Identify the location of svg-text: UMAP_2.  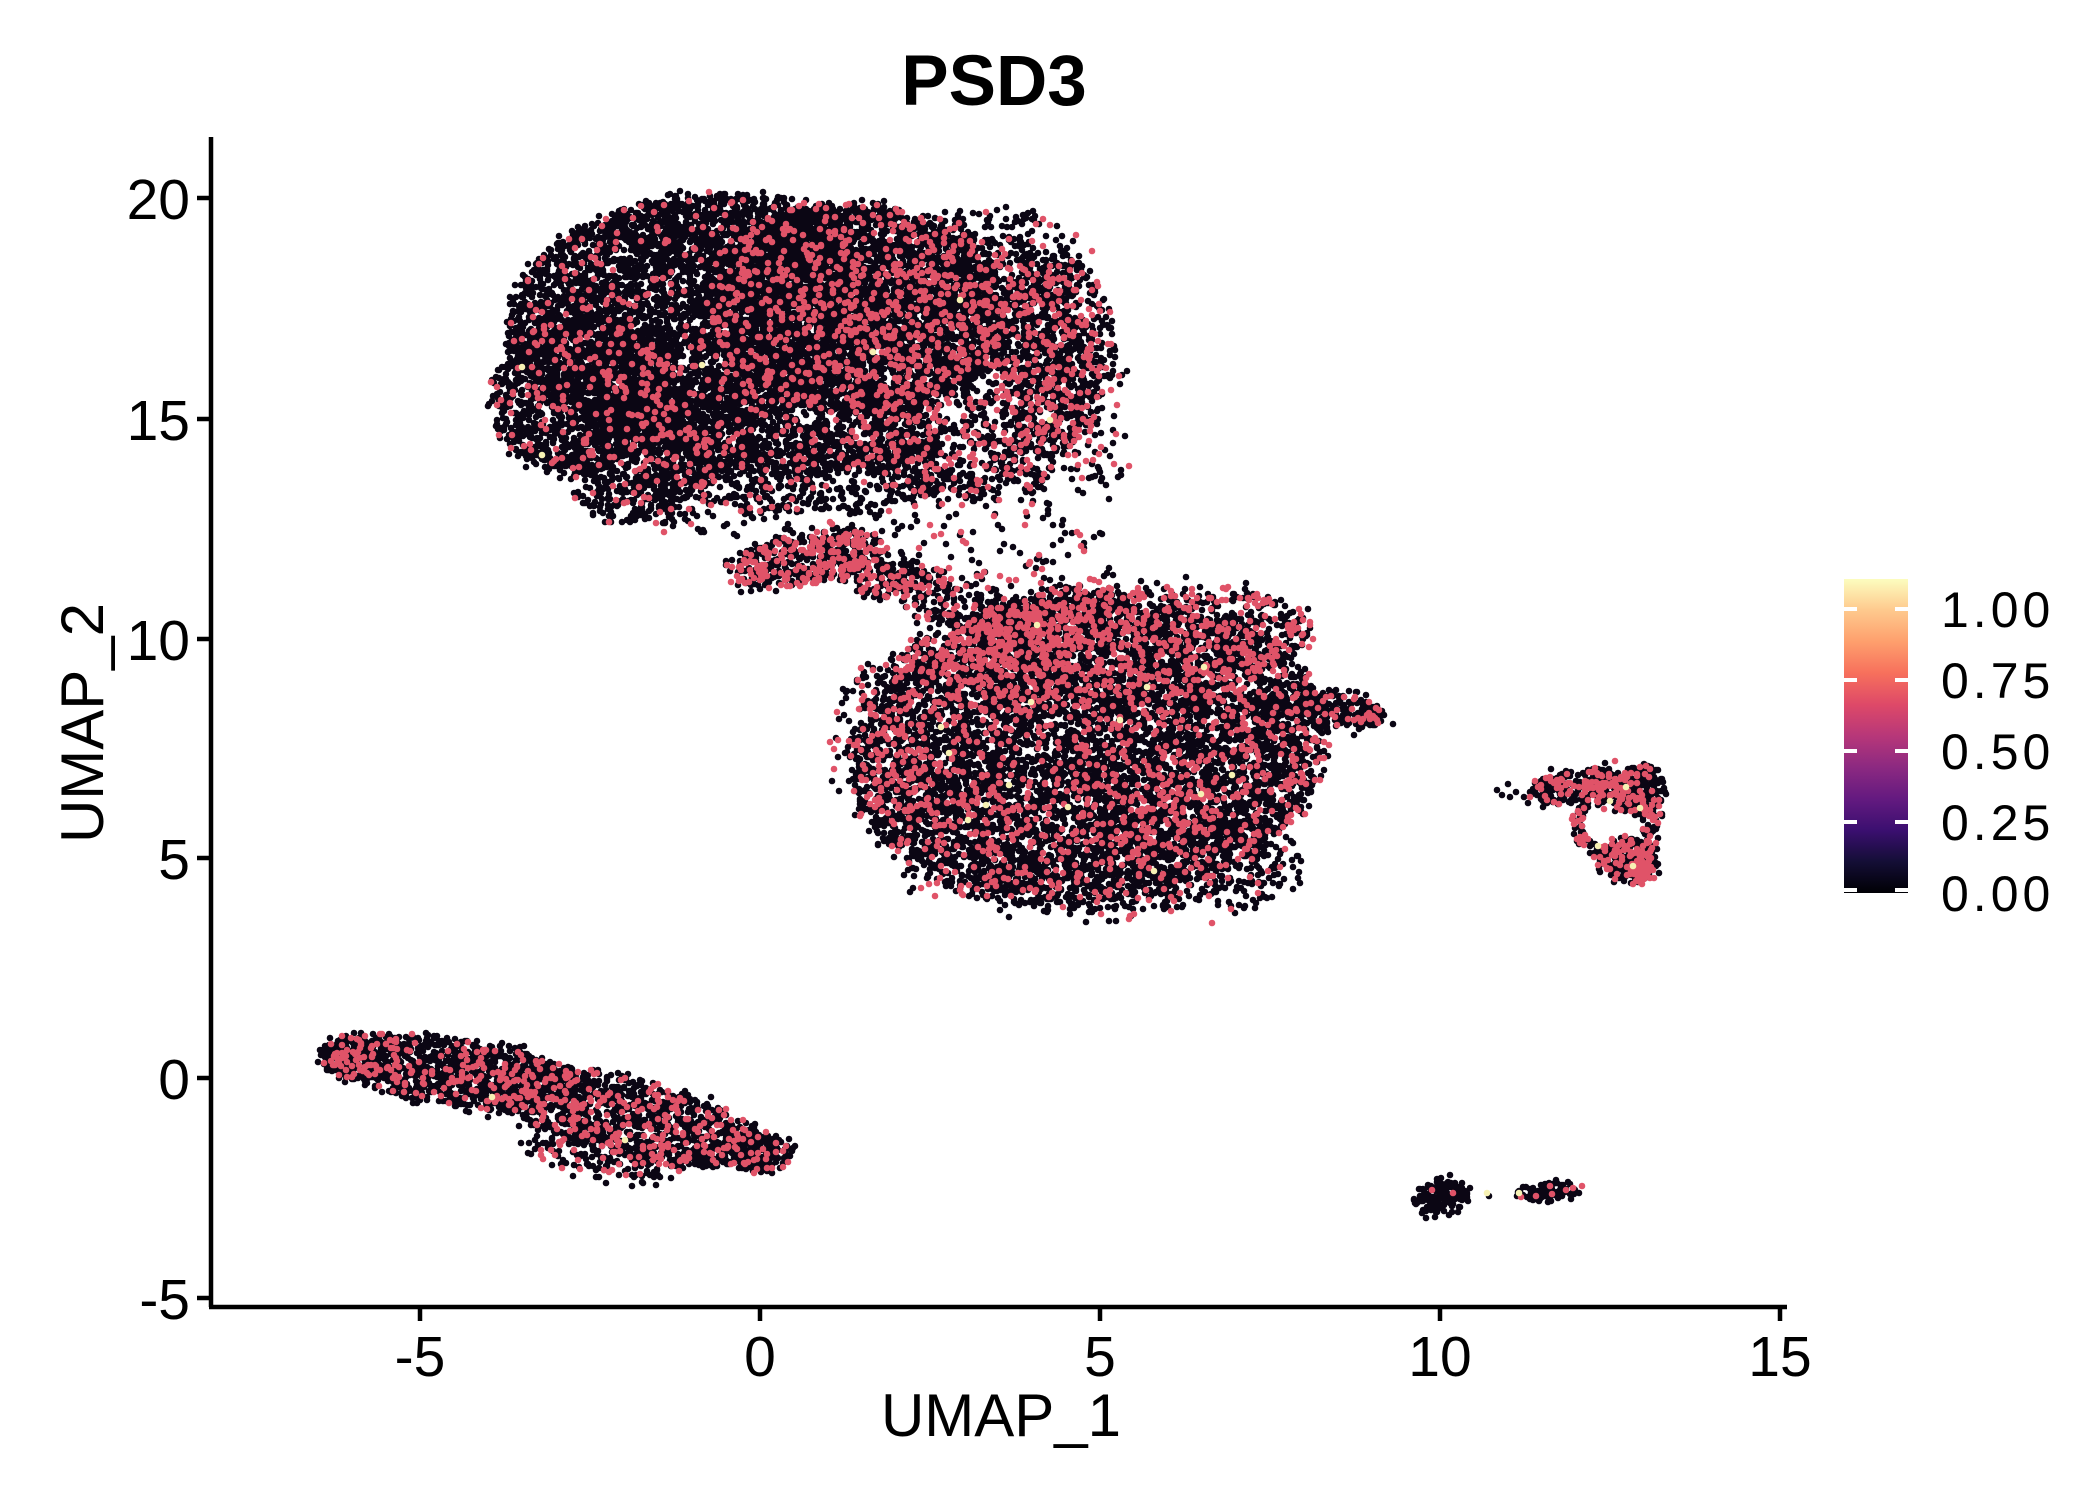
(82, 723).